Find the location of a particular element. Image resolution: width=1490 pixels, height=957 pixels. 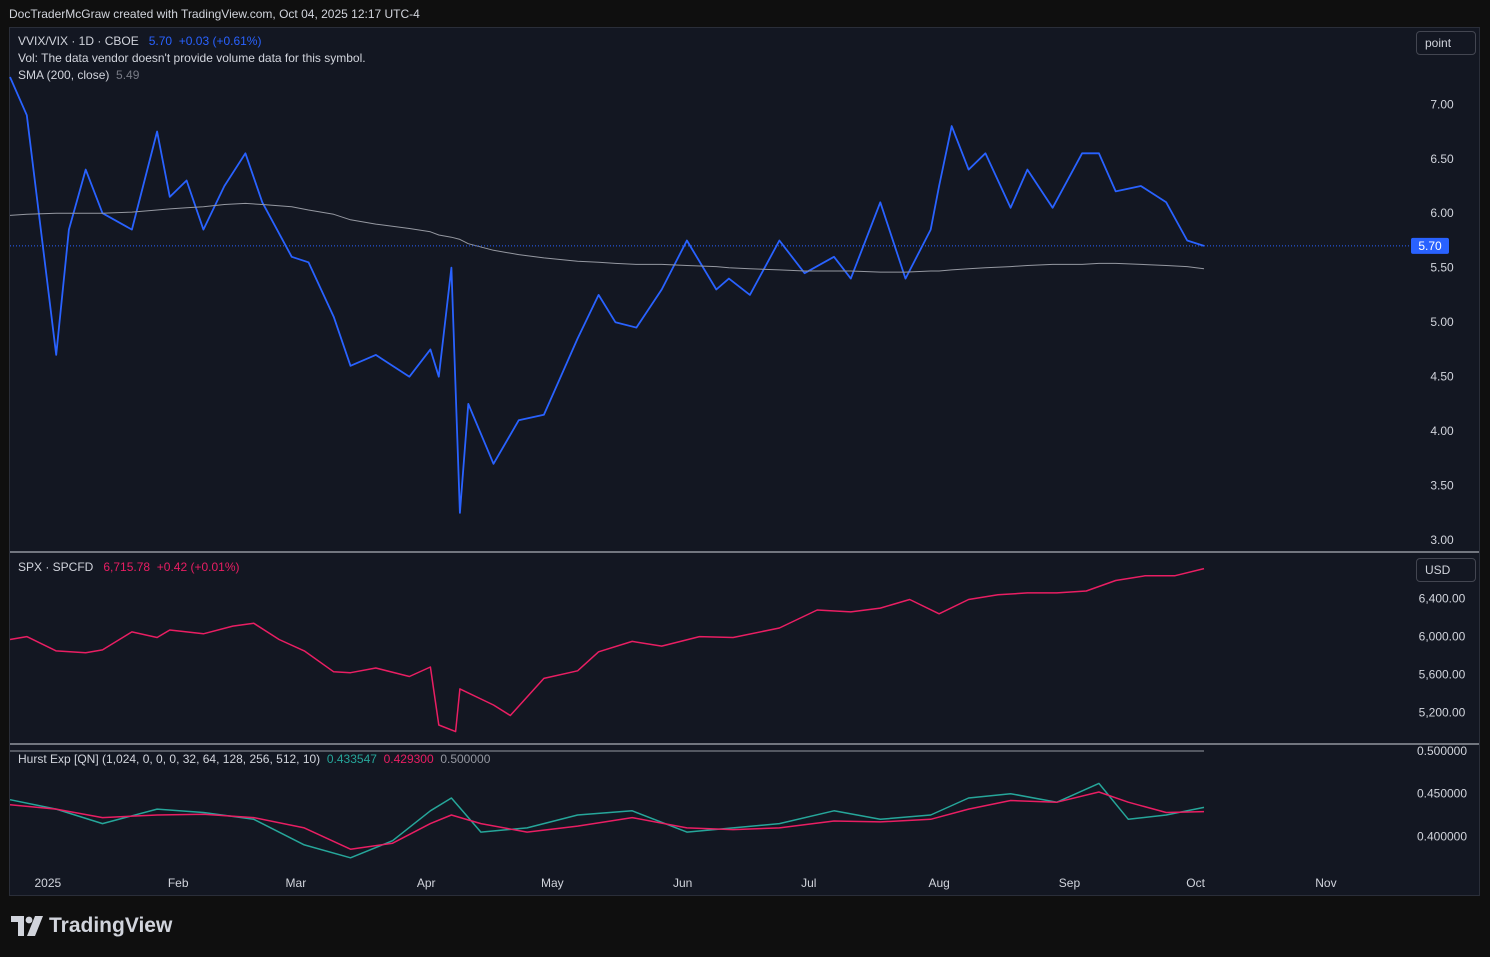

y-tick-label: 6.00 is located at coordinates (1442, 213).